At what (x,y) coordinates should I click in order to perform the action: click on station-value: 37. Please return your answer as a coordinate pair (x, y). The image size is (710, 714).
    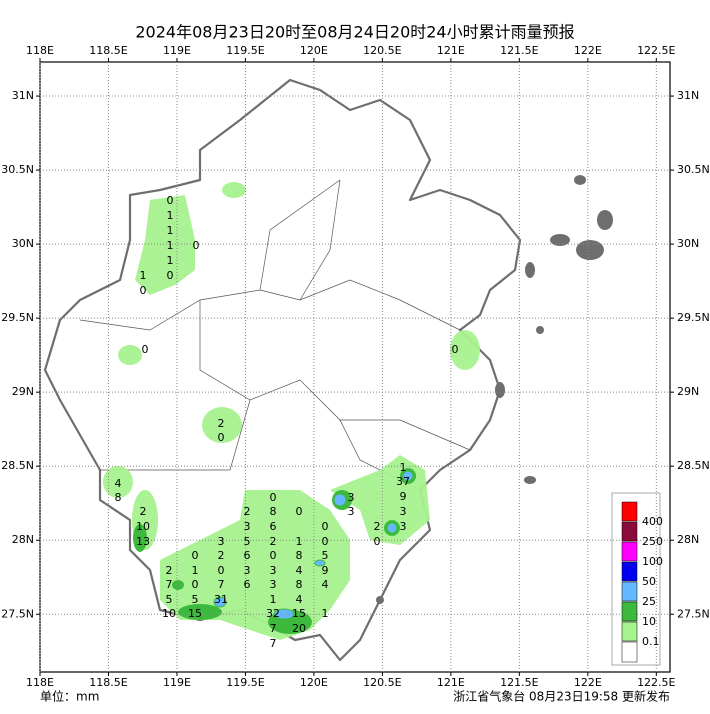
    Looking at the image, I should click on (403, 481).